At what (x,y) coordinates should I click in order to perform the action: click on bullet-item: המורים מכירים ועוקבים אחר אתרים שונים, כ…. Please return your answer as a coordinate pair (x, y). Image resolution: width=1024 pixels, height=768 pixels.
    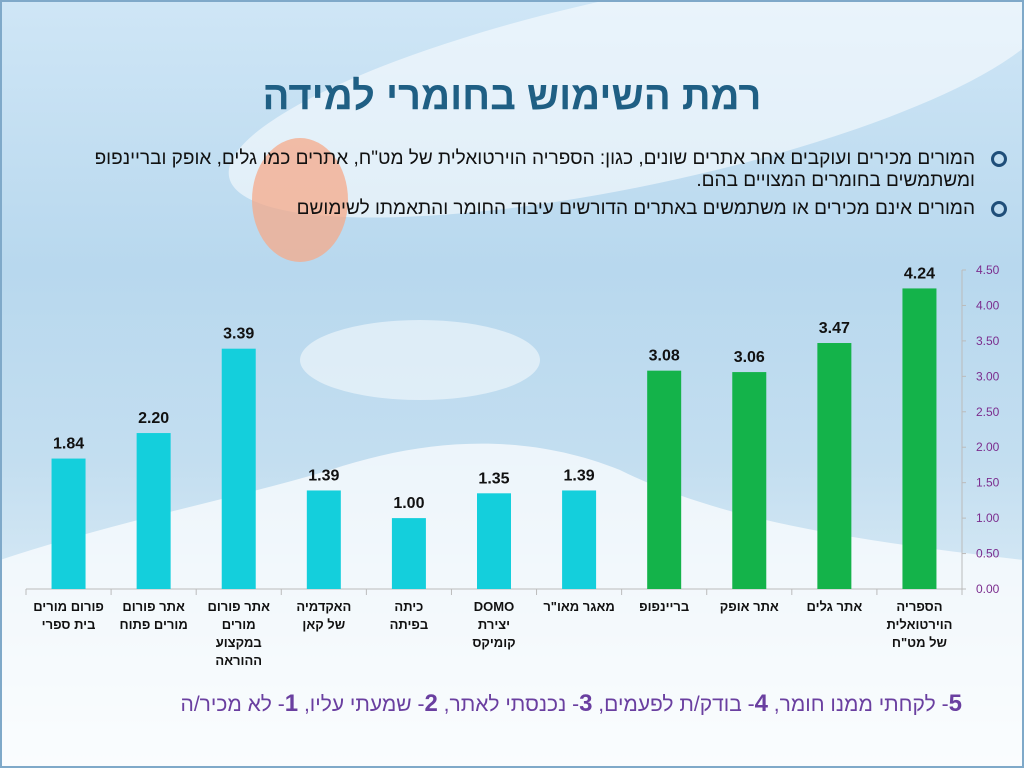
    Looking at the image, I should click on (533, 170).